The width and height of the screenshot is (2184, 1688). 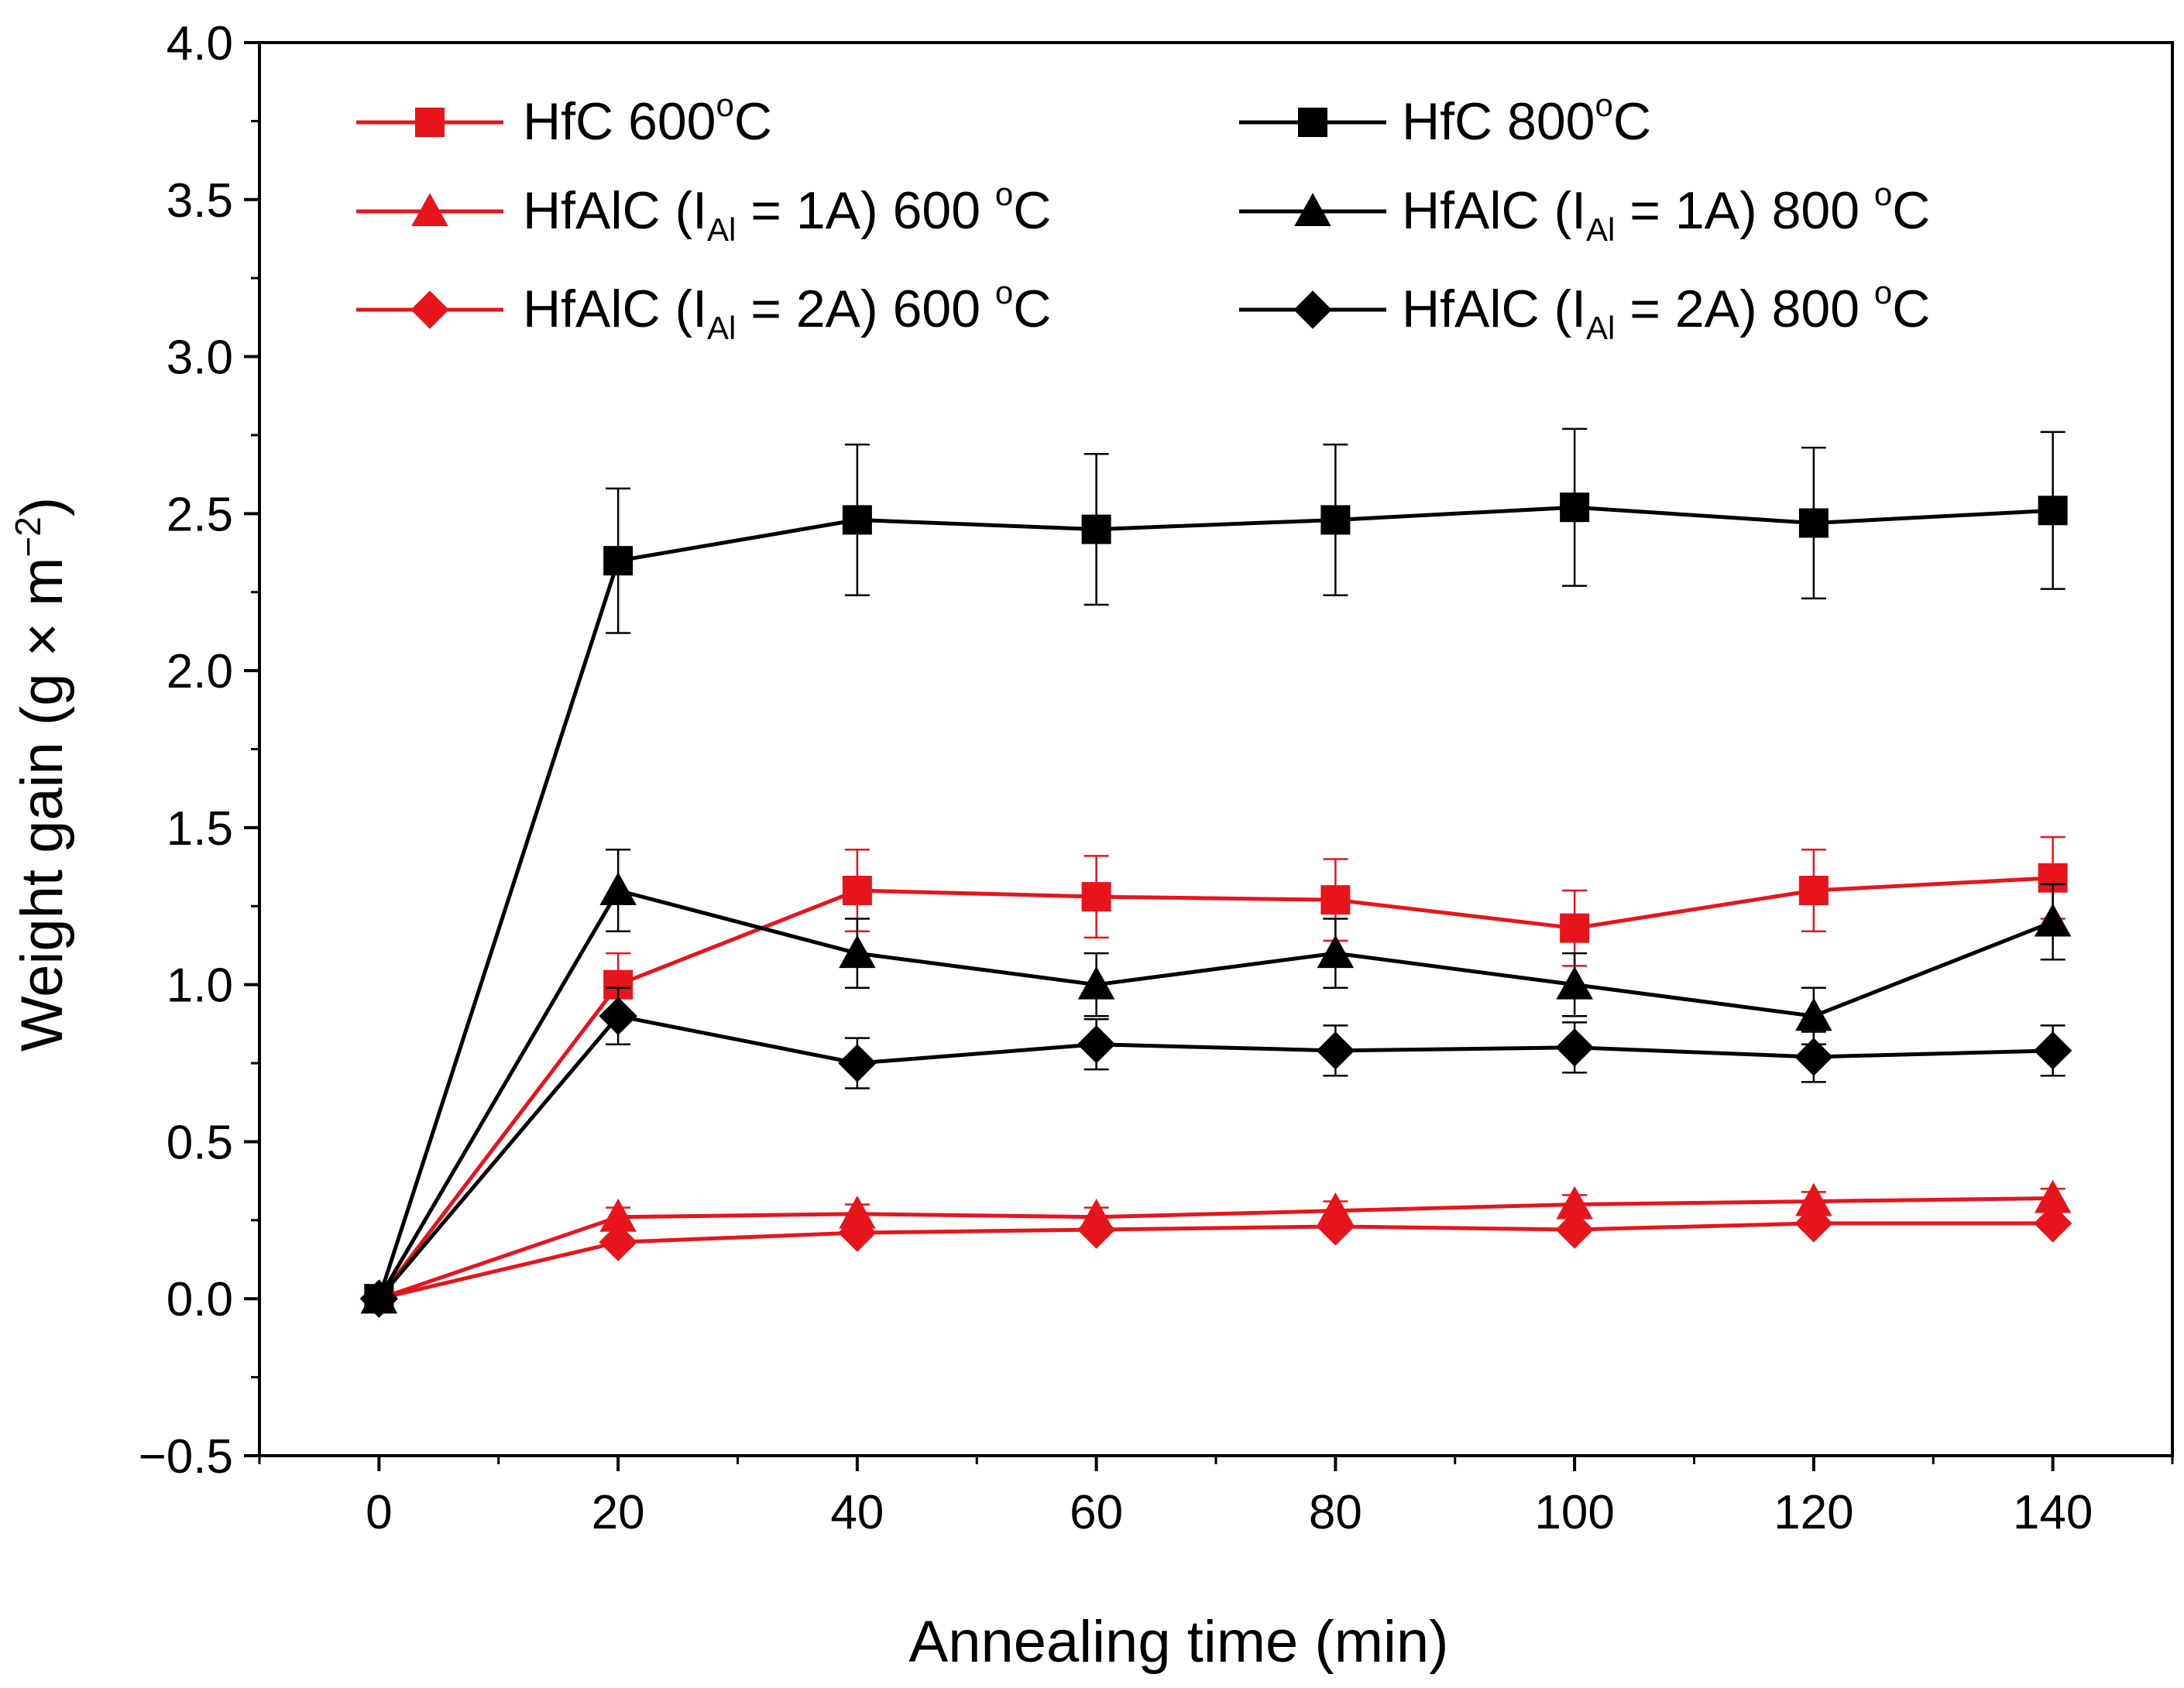 I want to click on legend-label: HfAlC (IAl = 2A) 600 oC, so click(x=787, y=310).